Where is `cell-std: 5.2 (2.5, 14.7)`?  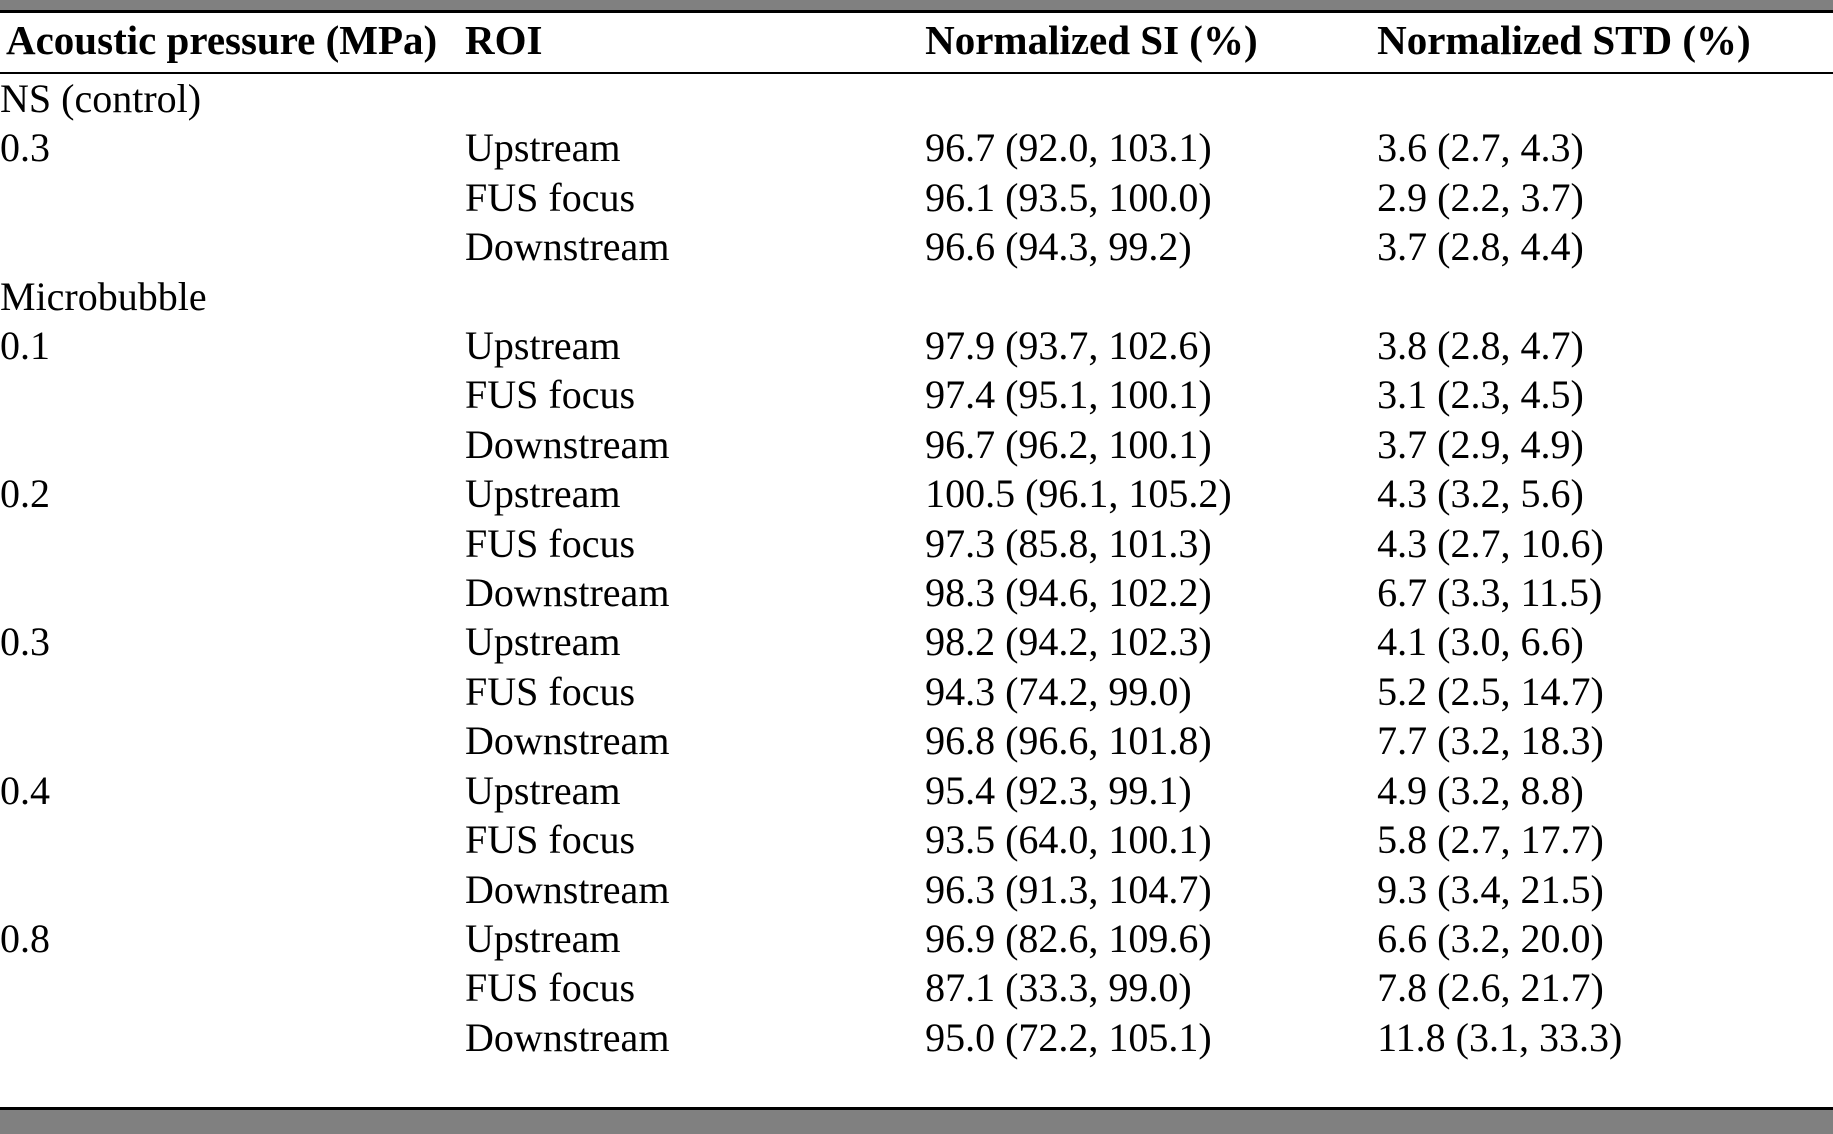
cell-std: 5.2 (2.5, 14.7) is located at coordinates (1490, 691).